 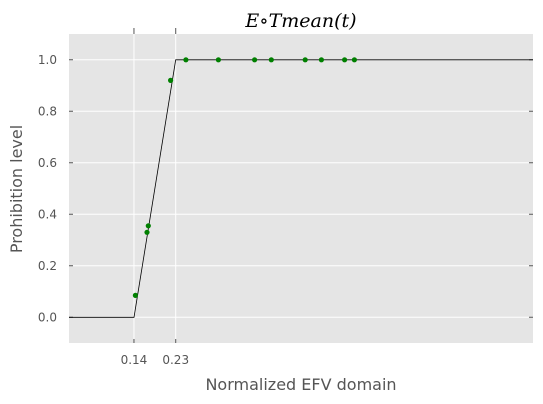 What do you see at coordinates (47, 60) in the screenshot?
I see `y-tick-label: 1.0` at bounding box center [47, 60].